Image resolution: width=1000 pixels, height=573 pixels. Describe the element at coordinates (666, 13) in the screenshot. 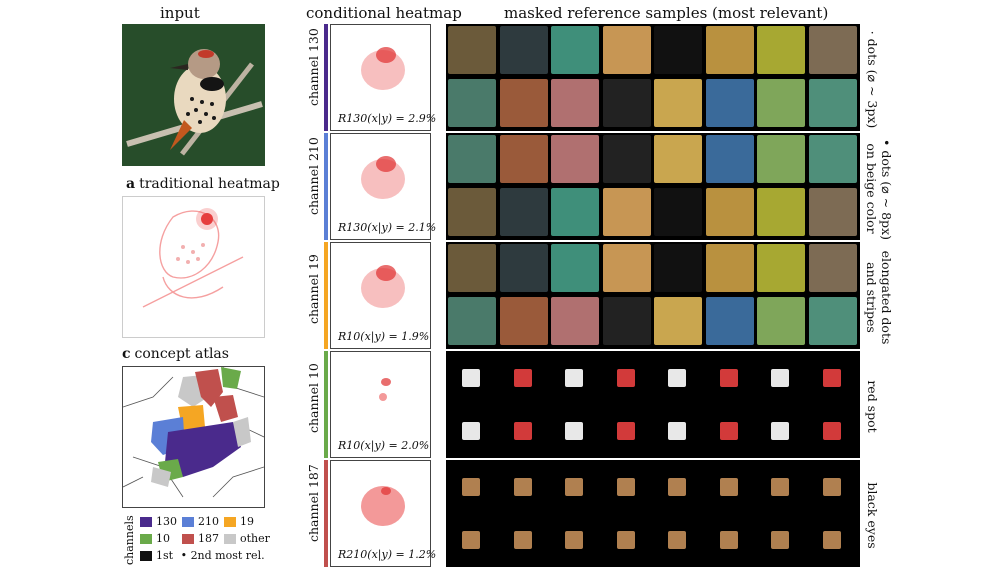

I see `header-masked-samples: masked reference samples (most relevant)` at that location.